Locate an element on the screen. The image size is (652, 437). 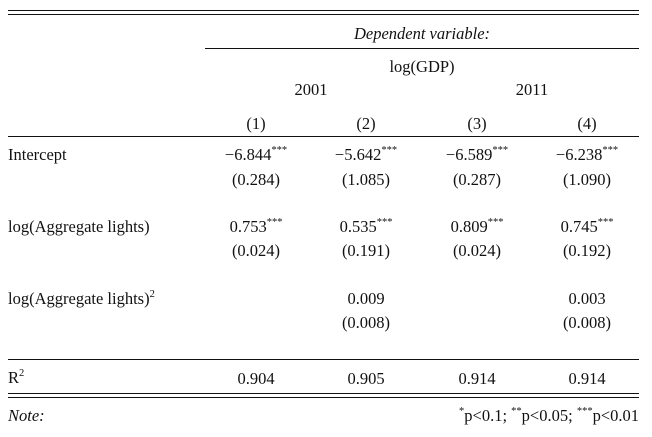
se-log-lights-squared-4: (0.008) is located at coordinates (587, 322).